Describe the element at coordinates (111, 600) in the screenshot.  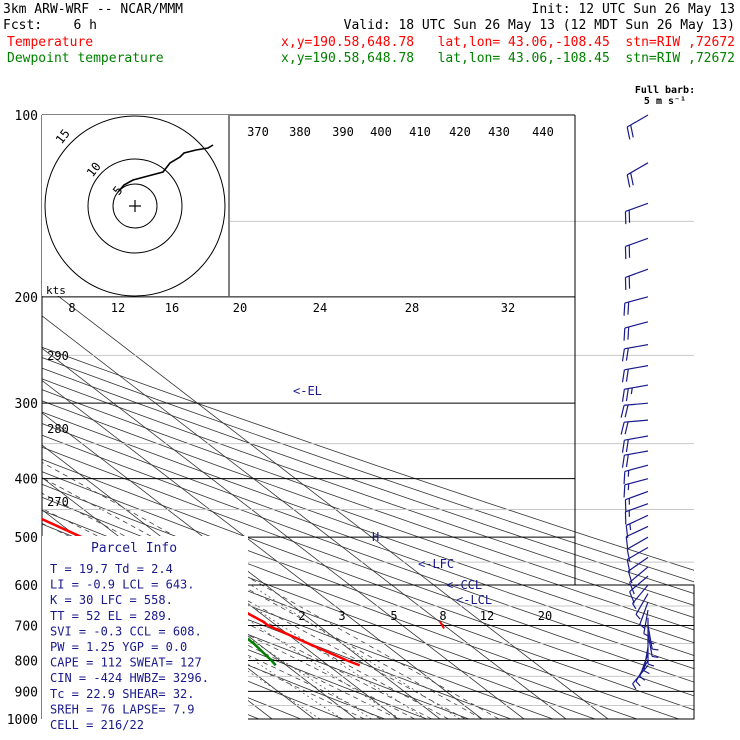
I see `parcel-info-row: K = 30 LFC = 558.` at that location.